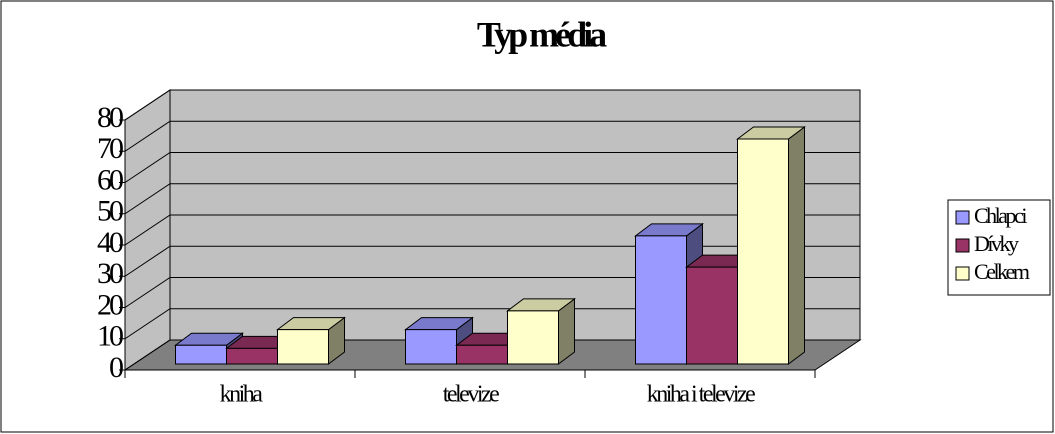 The height and width of the screenshot is (434, 1055). I want to click on x-tick-label: kniha, so click(242, 395).